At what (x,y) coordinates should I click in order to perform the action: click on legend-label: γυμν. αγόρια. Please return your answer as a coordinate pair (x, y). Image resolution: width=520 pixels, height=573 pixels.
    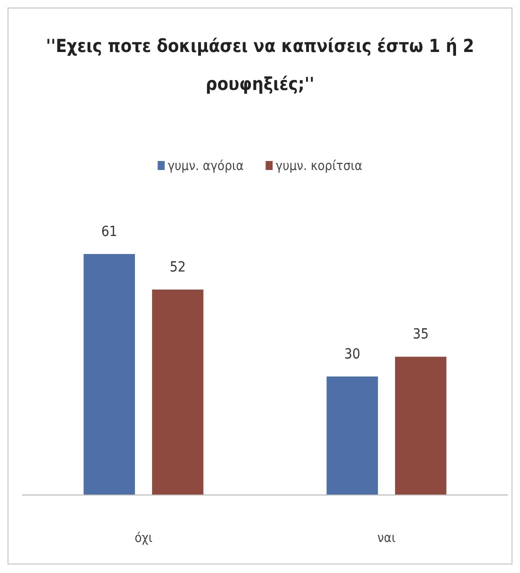
    Looking at the image, I should click on (206, 166).